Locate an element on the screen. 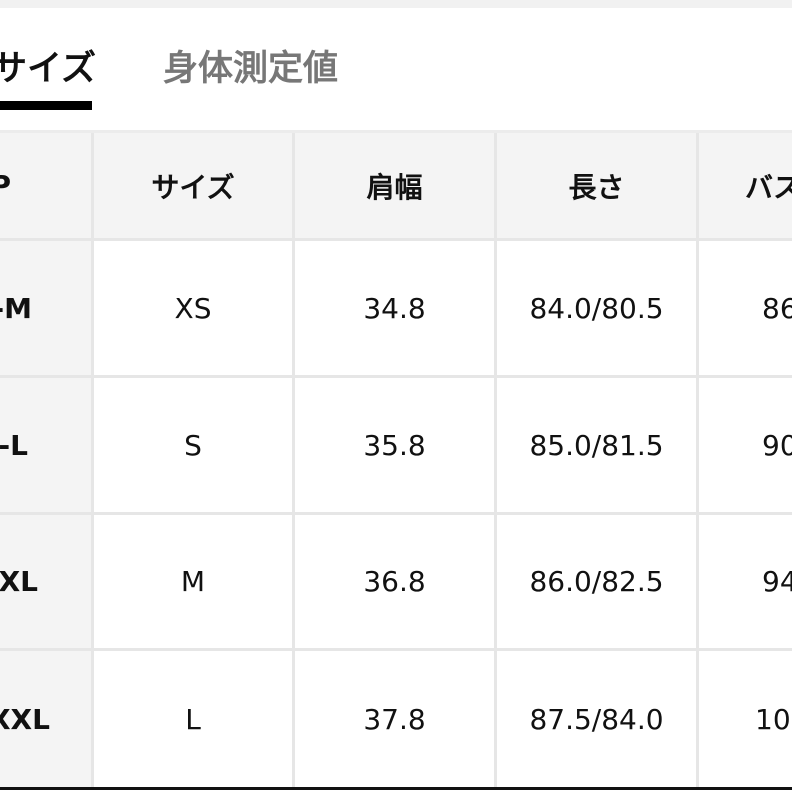  table-header-row: P サイズ 肩幅 長さ バス is located at coordinates (396, 187).